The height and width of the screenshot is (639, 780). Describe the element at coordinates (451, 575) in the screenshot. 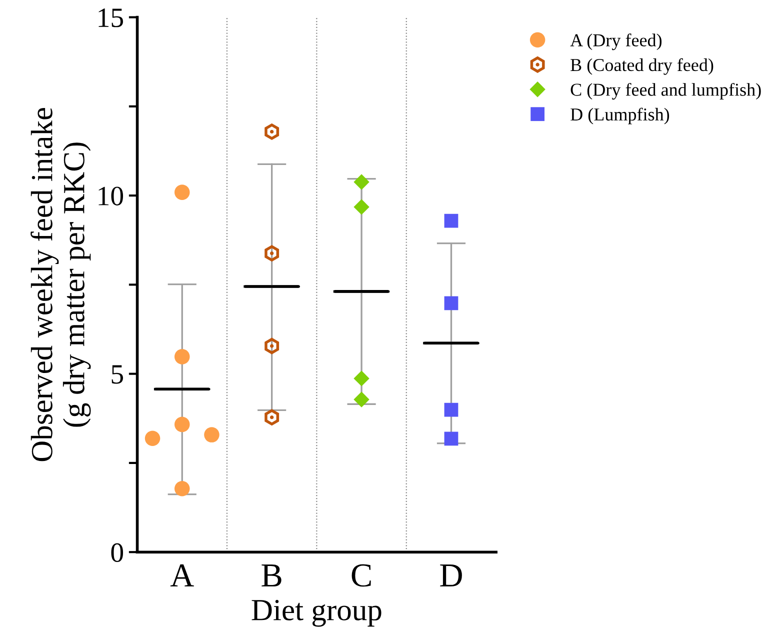

I see `x-tick-label: D` at that location.